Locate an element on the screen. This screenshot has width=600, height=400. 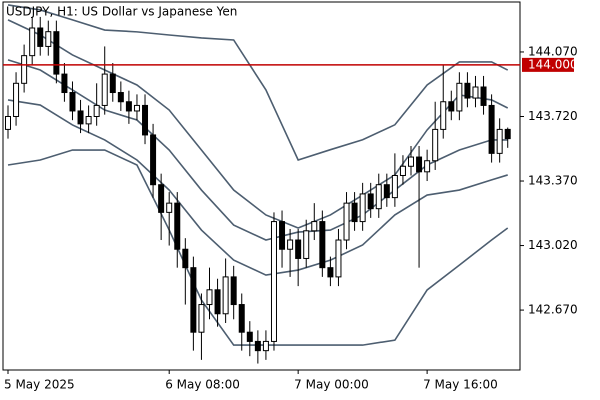
x-tick-label: 7 May 16:00 is located at coordinates (460, 385).